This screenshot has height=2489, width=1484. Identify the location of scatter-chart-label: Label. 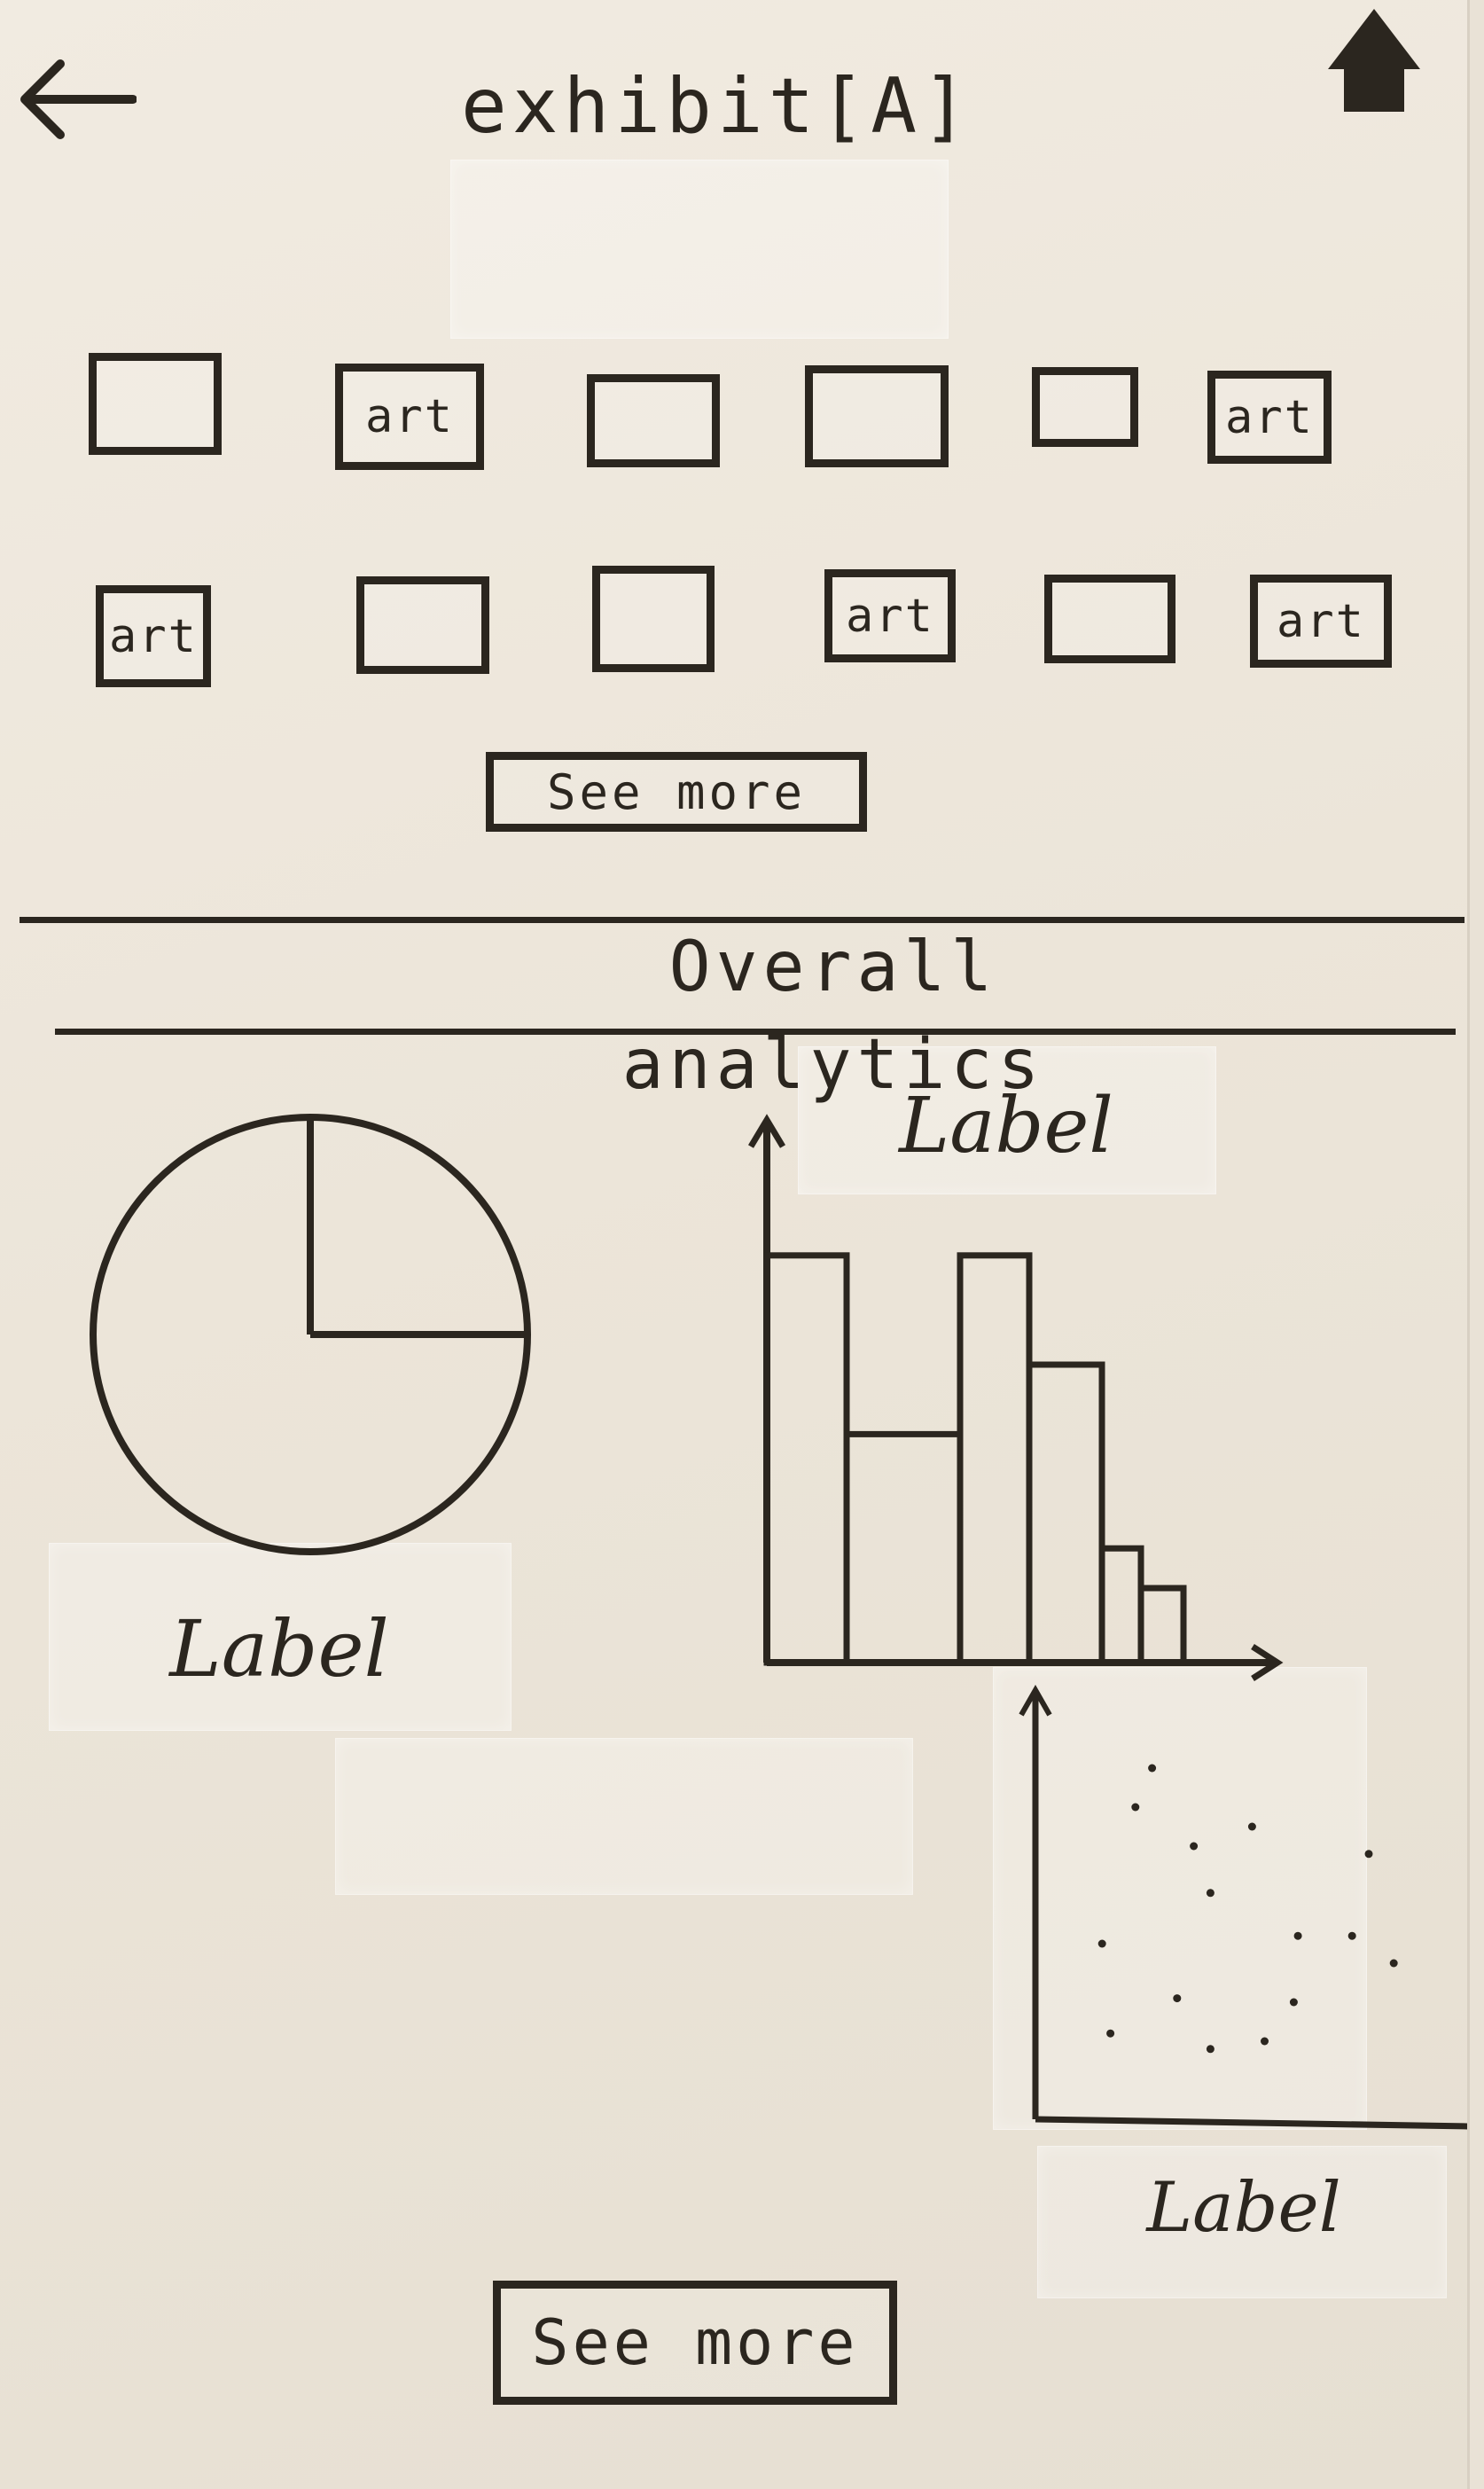
(1243, 2208).